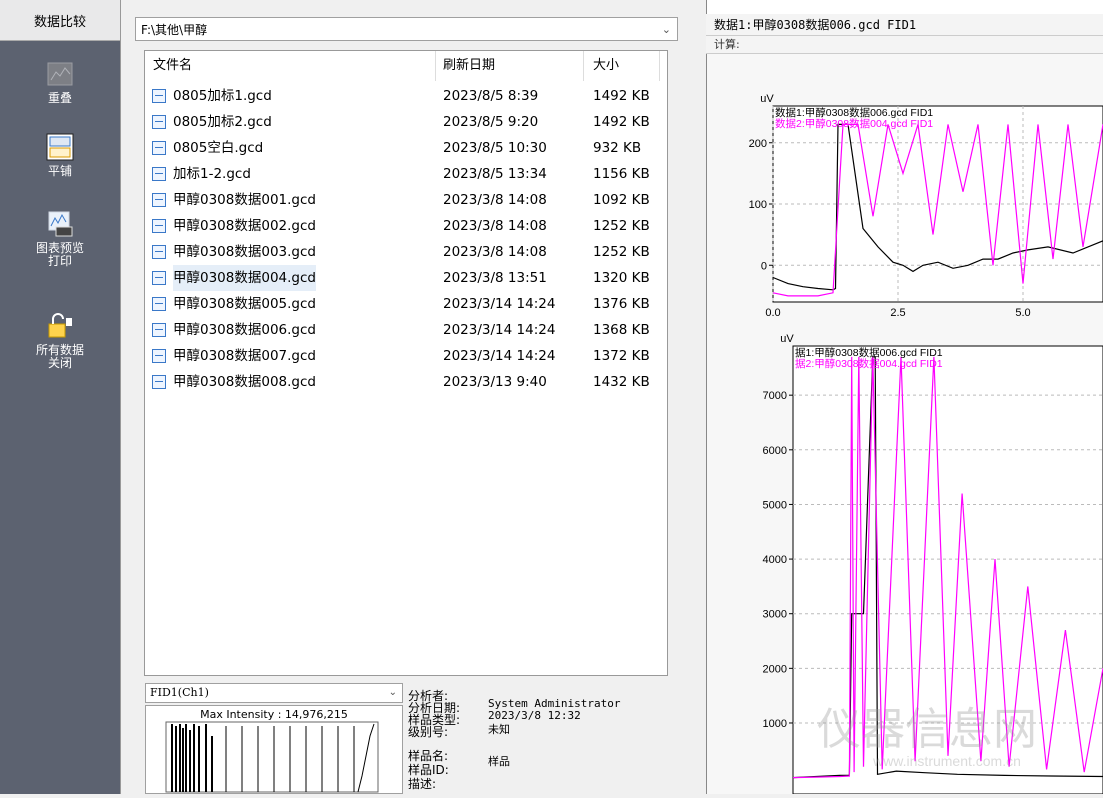 Image resolution: width=1103 pixels, height=798 pixels. What do you see at coordinates (621, 200) in the screenshot?
I see `file-size: 1092 KB` at bounding box center [621, 200].